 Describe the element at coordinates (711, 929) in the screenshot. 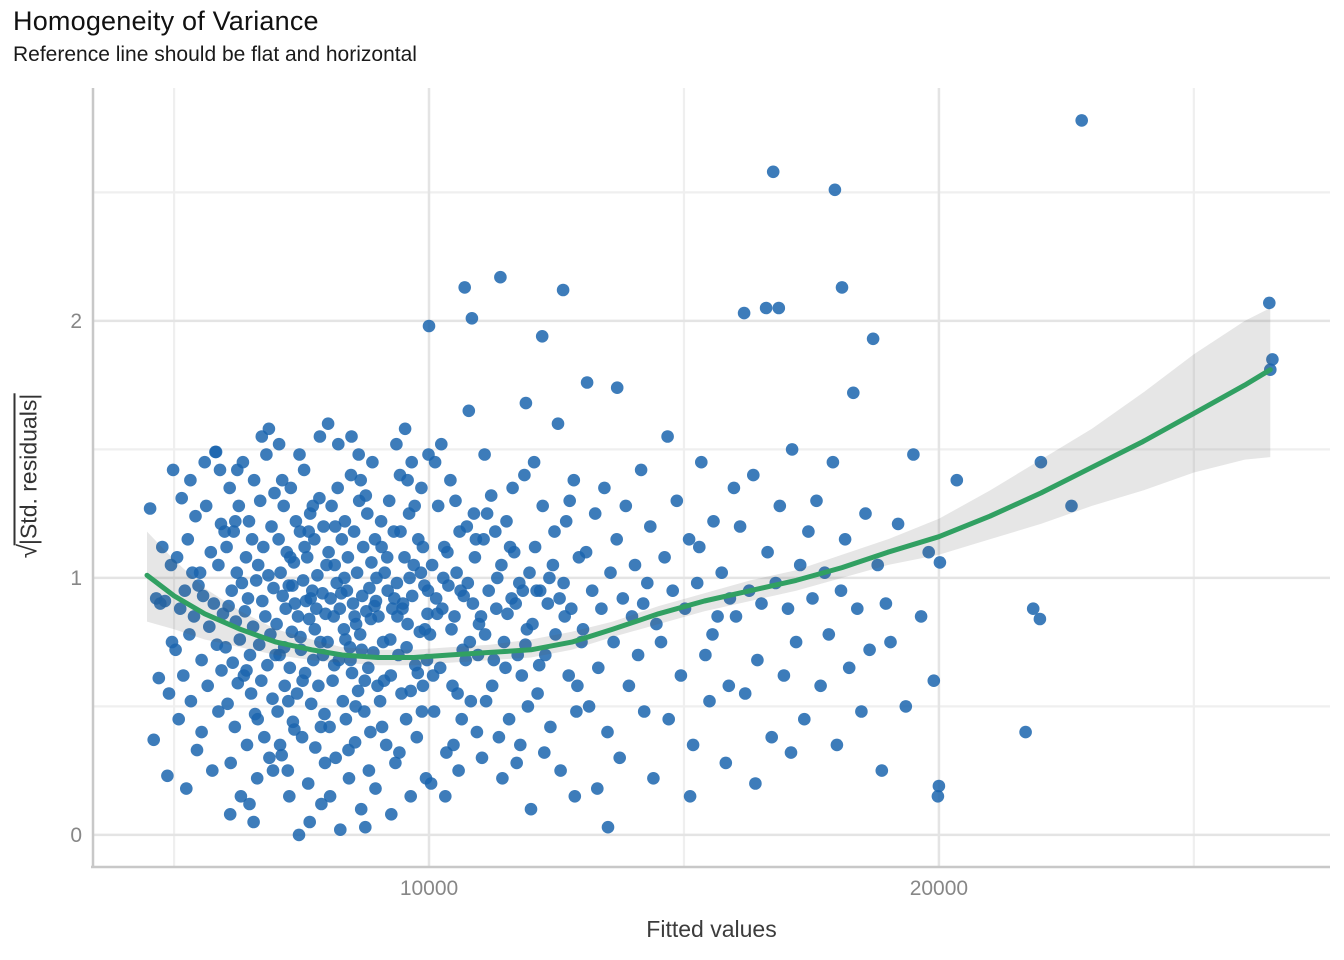

I see `x-axis-title: Fitted values` at that location.